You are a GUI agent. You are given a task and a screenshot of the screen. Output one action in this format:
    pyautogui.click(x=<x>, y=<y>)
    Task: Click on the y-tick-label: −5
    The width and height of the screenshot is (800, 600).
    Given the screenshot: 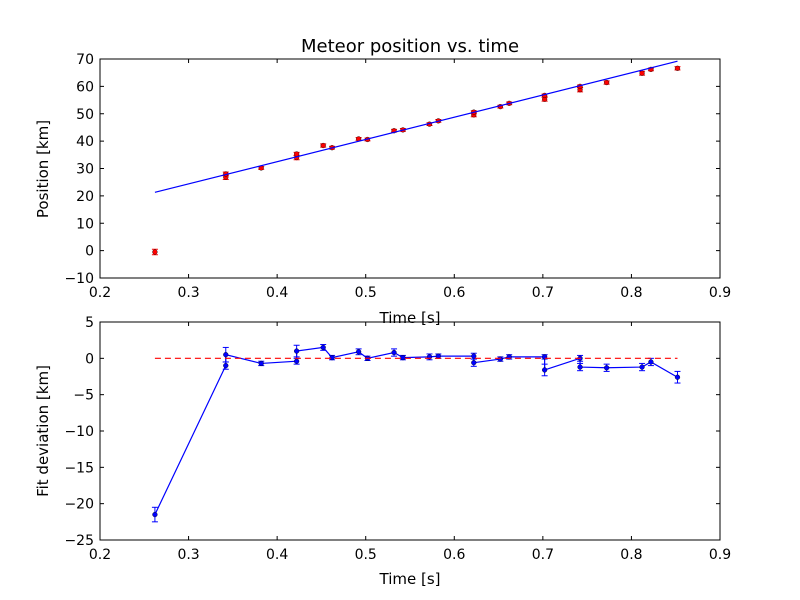 What is the action you would take?
    pyautogui.click(x=83, y=396)
    